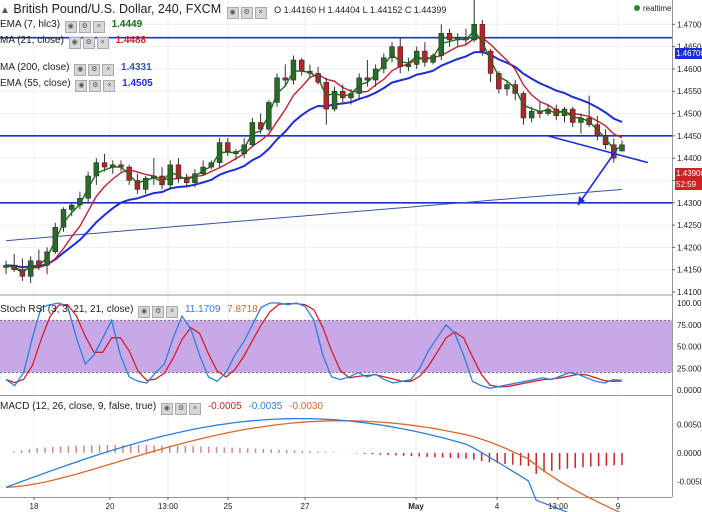 This screenshot has height=512, width=702. I want to click on time-axis-label: 20, so click(110, 506).